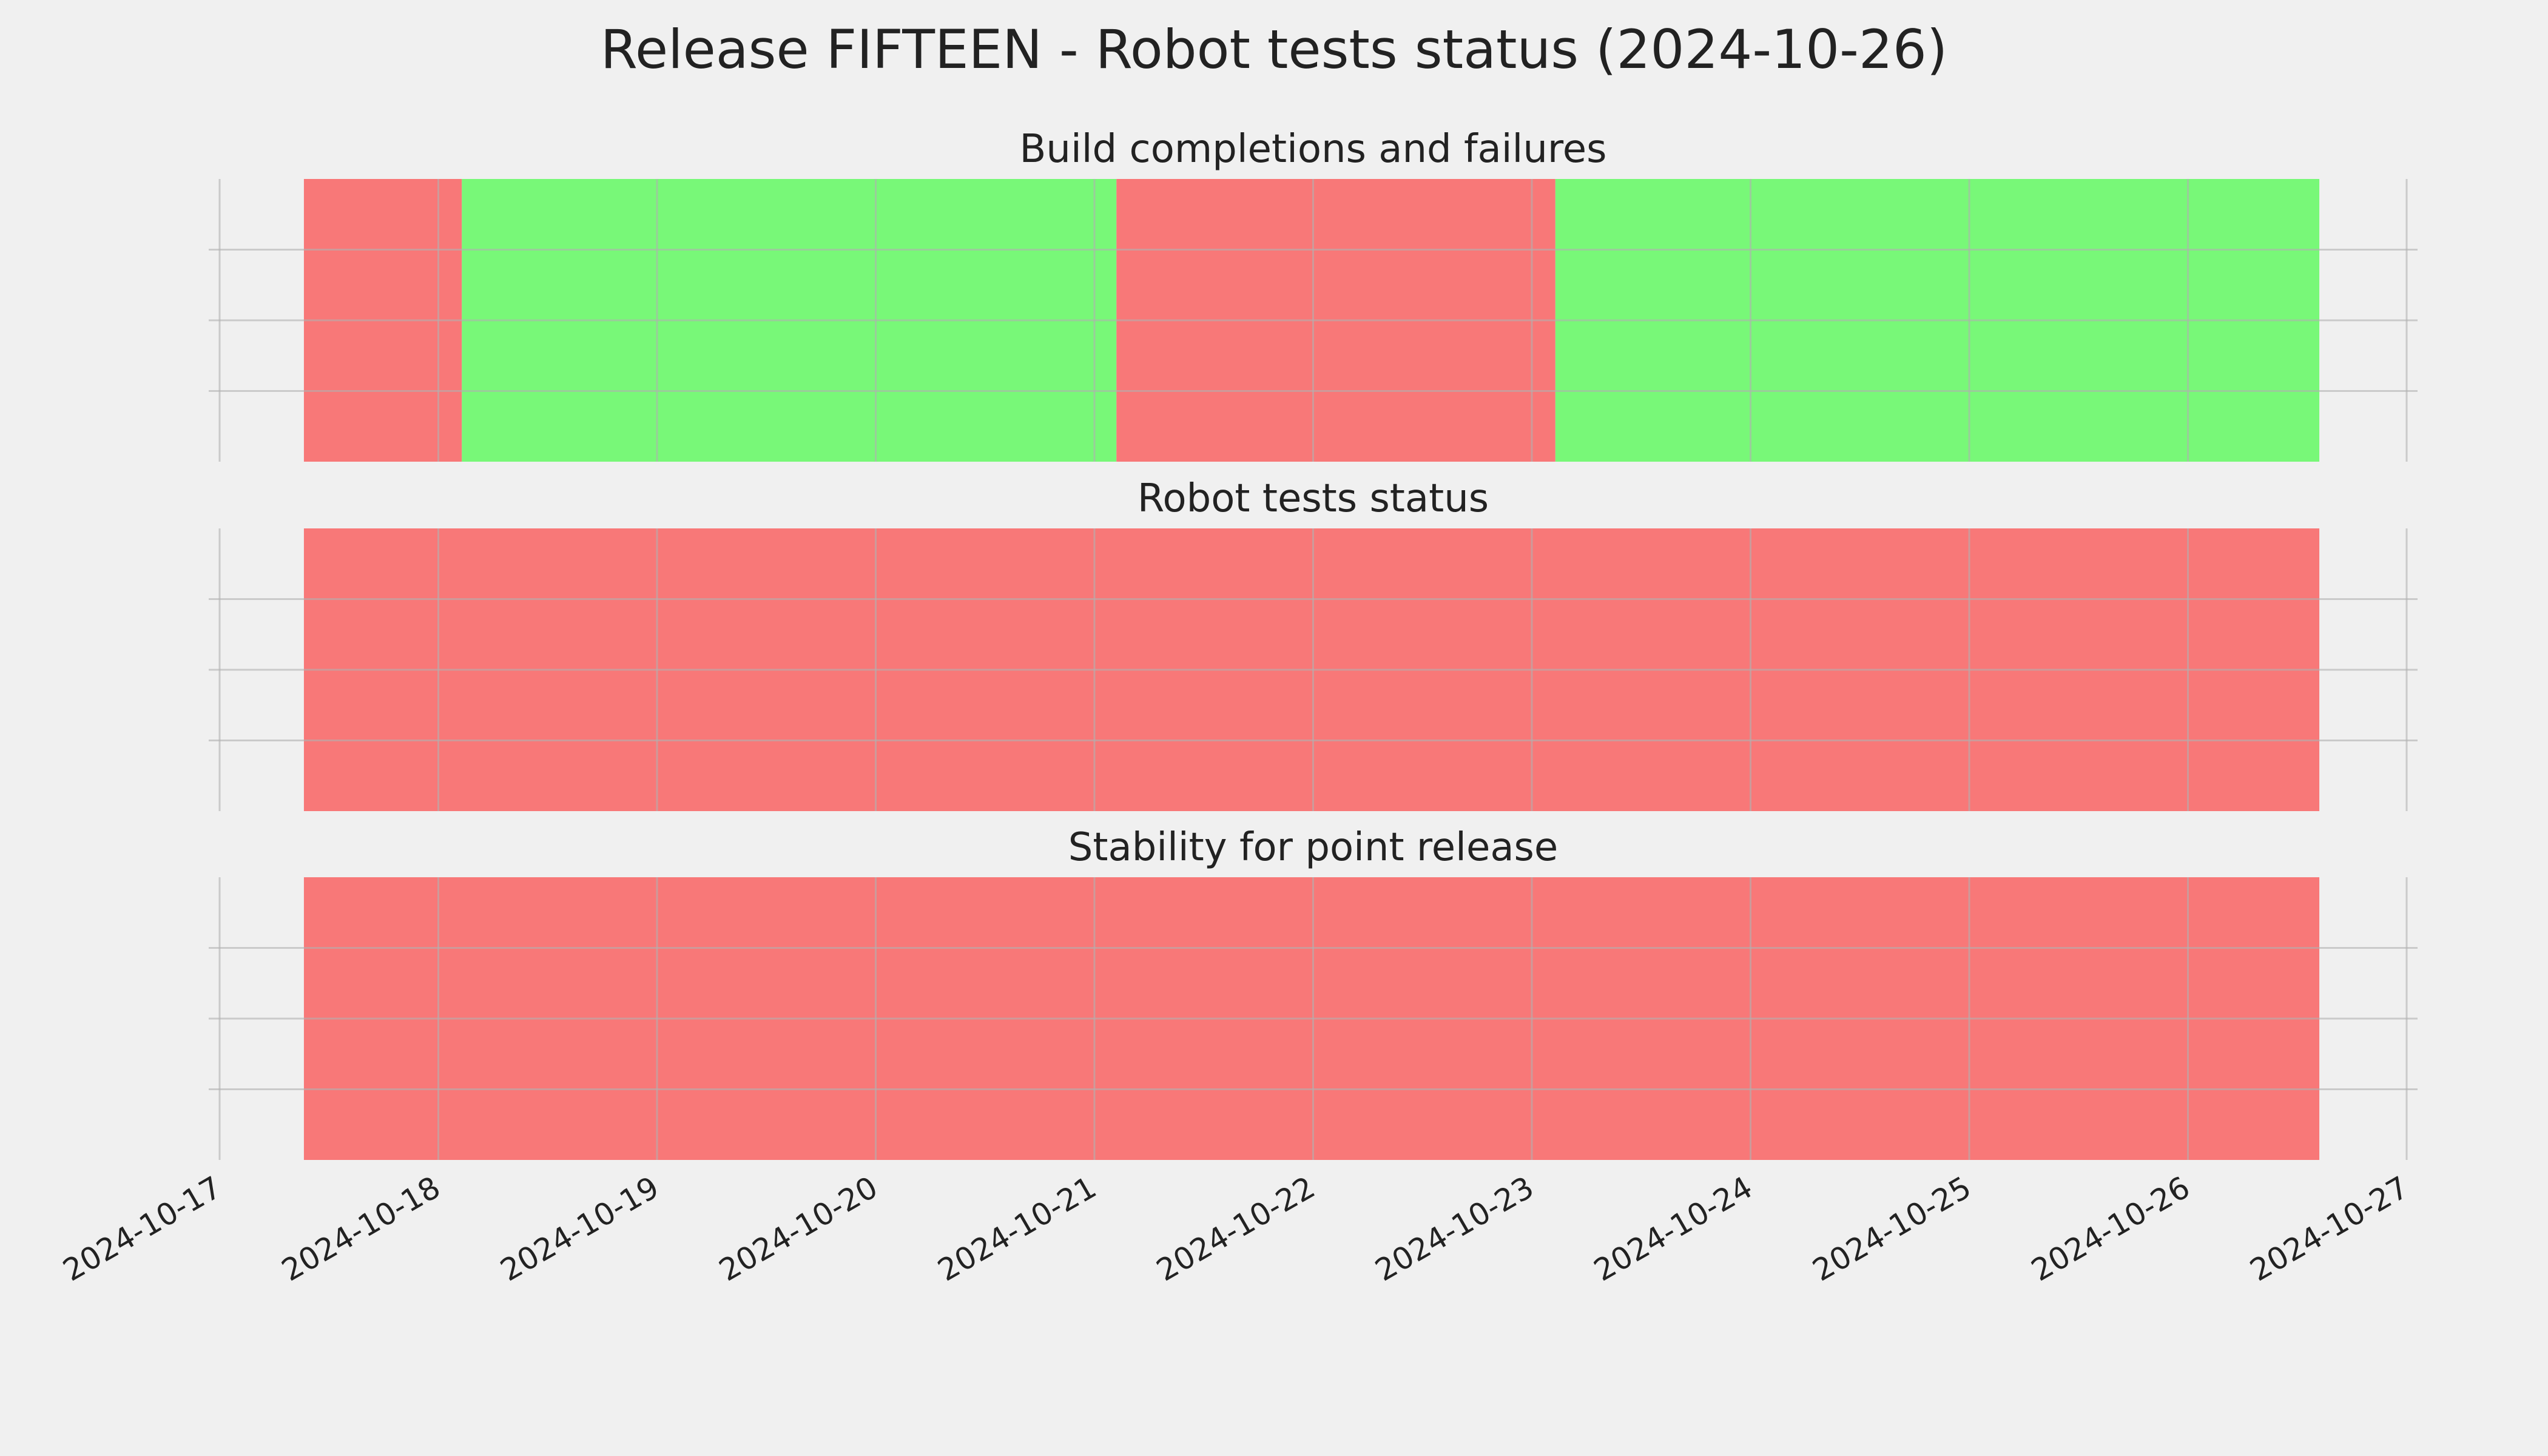  I want to click on subplot-title: Stability for point release, so click(1313, 847).